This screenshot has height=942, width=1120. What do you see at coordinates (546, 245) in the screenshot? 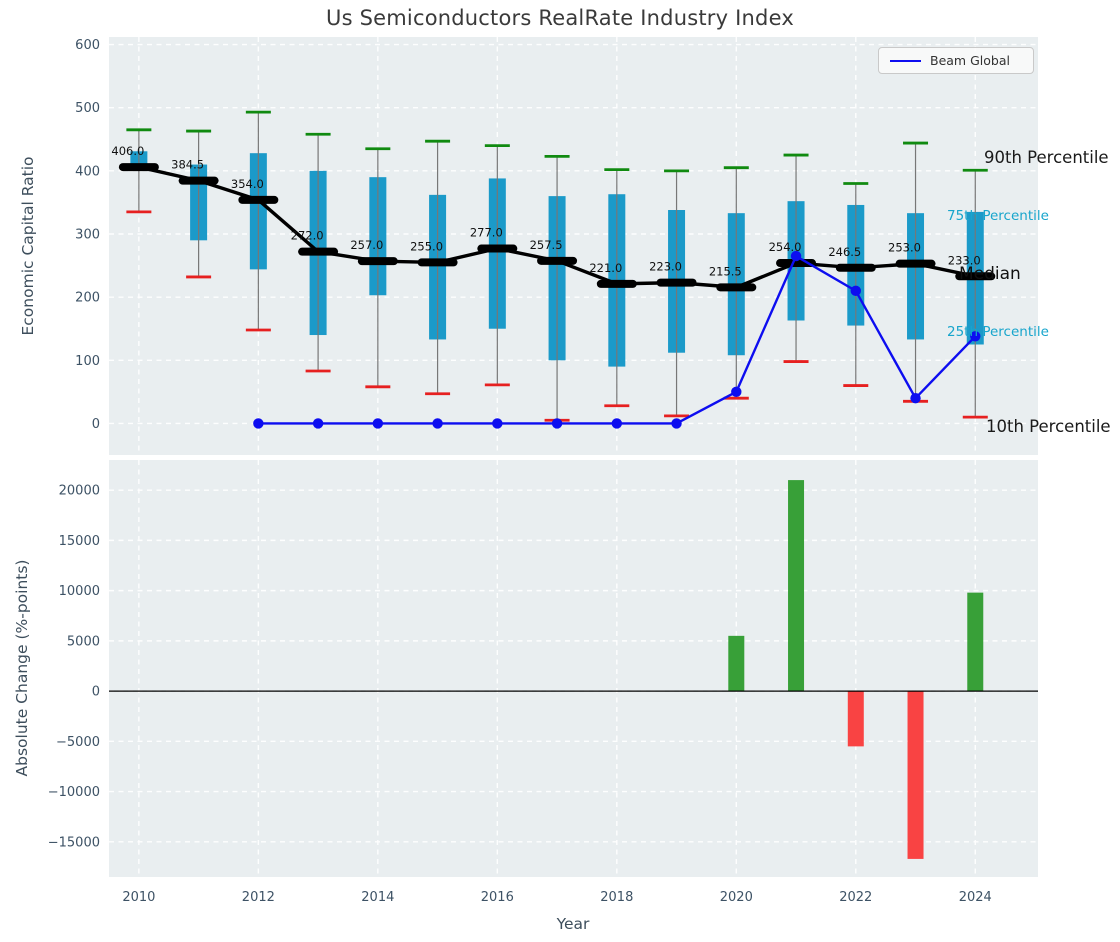
I see `median-value-label-2017: 257.5` at bounding box center [546, 245].